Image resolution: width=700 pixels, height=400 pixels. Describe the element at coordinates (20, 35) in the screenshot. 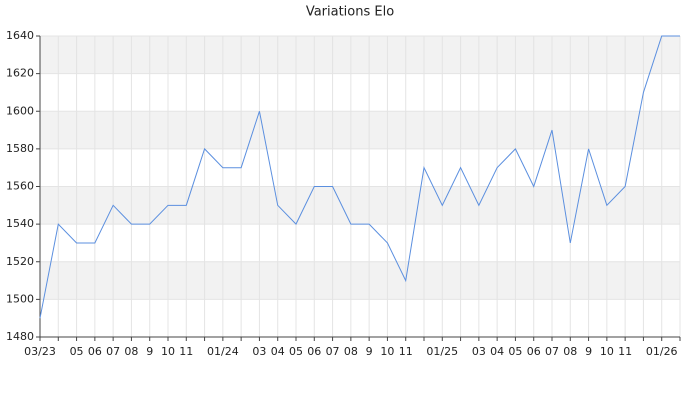

I see `y-tick-label: 1640` at that location.